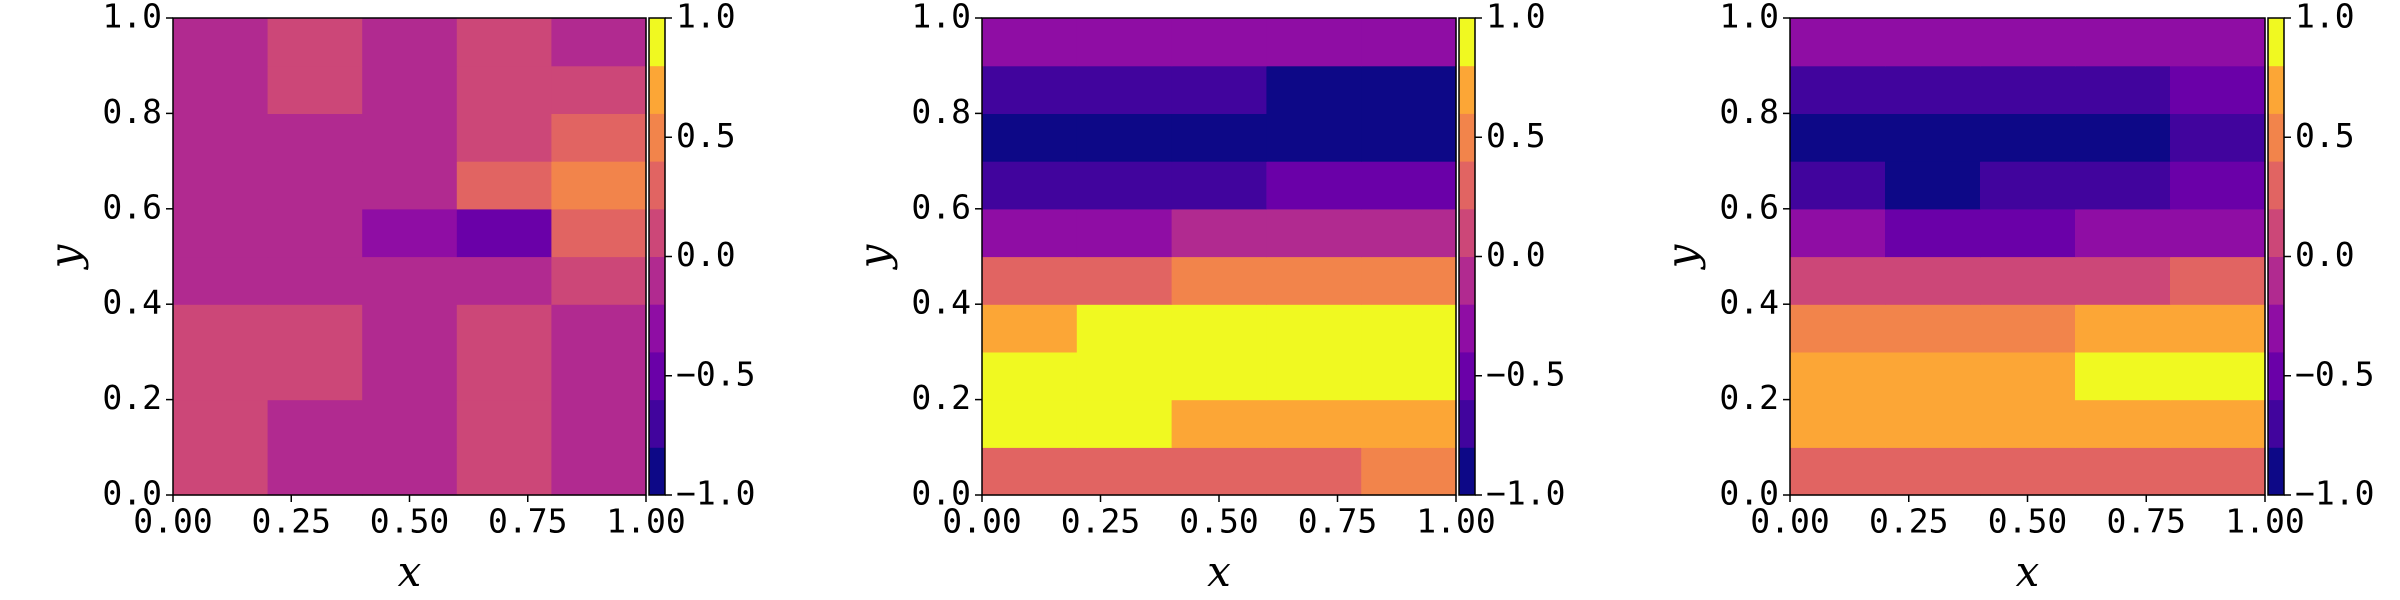 The image size is (2400, 600). What do you see at coordinates (1749, 18) in the screenshot?
I see `y-tick-label: 1.0` at bounding box center [1749, 18].